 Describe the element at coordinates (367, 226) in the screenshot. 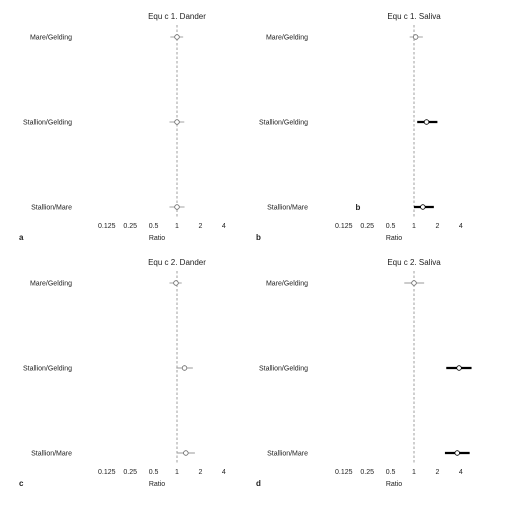

I see `panel-b-tick-label: 0.25` at that location.